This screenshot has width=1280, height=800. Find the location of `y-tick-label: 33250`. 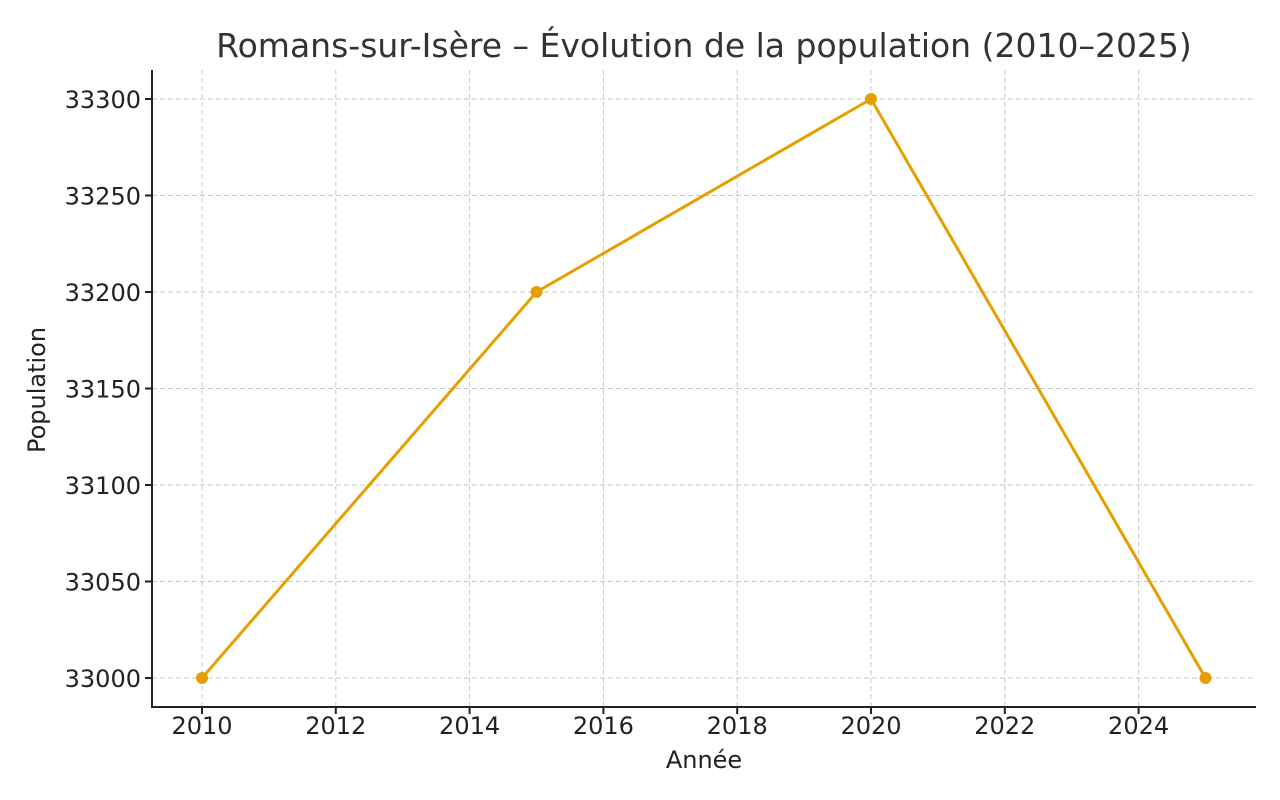

y-tick-label: 33250 is located at coordinates (103, 197).